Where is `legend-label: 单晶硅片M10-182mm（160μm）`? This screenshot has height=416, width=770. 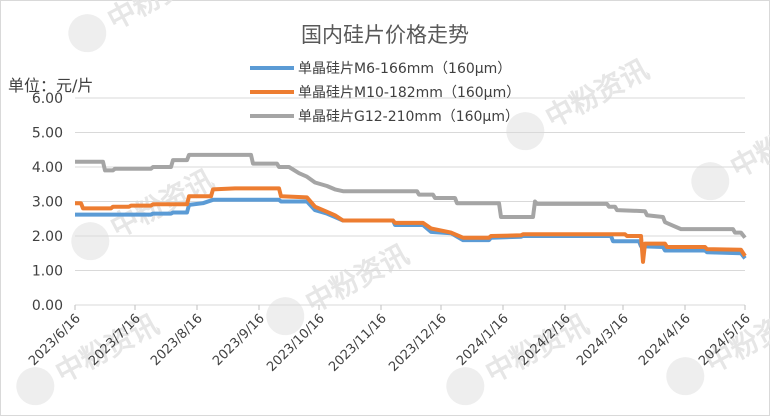 legend-label: 单晶硅片M10-182mm（160μm） is located at coordinates (409, 93).